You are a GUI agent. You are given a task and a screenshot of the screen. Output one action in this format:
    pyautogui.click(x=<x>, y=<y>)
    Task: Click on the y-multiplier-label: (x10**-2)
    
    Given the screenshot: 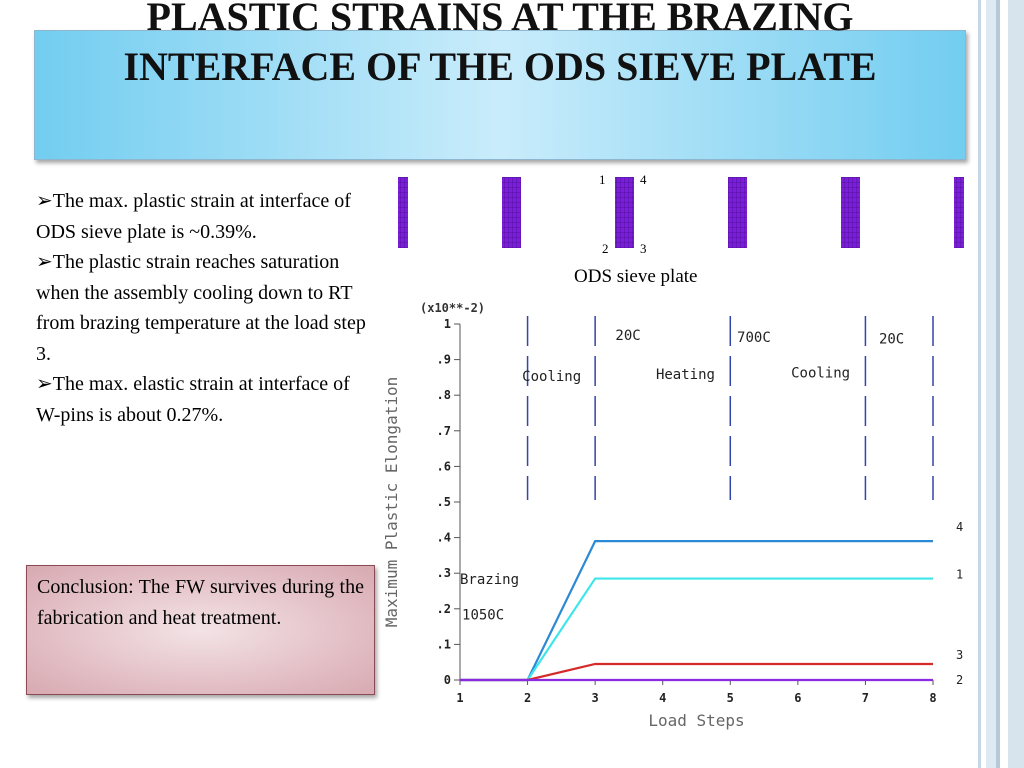 What is the action you would take?
    pyautogui.click(x=452, y=308)
    